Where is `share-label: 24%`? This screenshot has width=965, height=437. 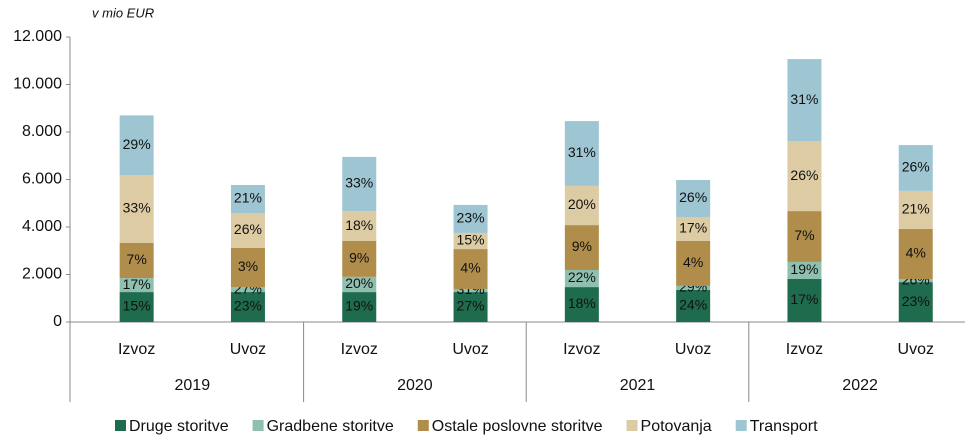 share-label: 24% is located at coordinates (693, 305).